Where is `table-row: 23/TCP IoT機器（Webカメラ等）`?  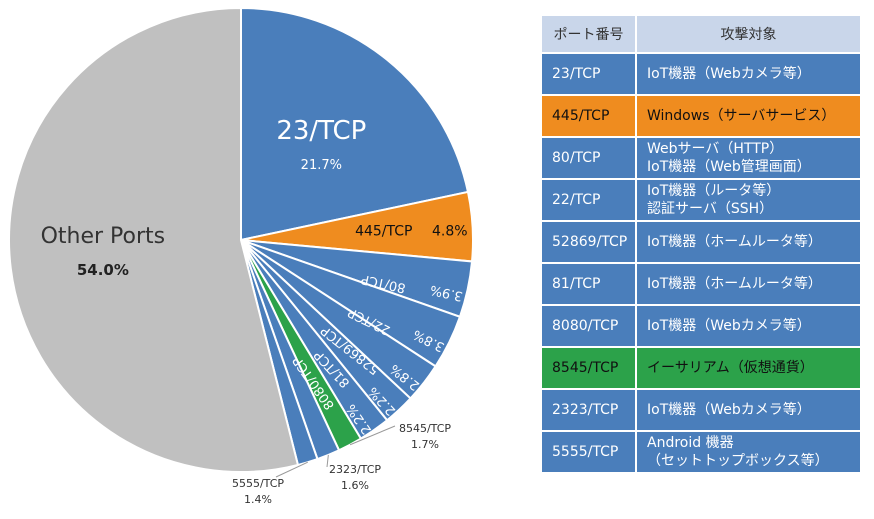 table-row: 23/TCP IoT機器（Webカメラ等） is located at coordinates (701, 74).